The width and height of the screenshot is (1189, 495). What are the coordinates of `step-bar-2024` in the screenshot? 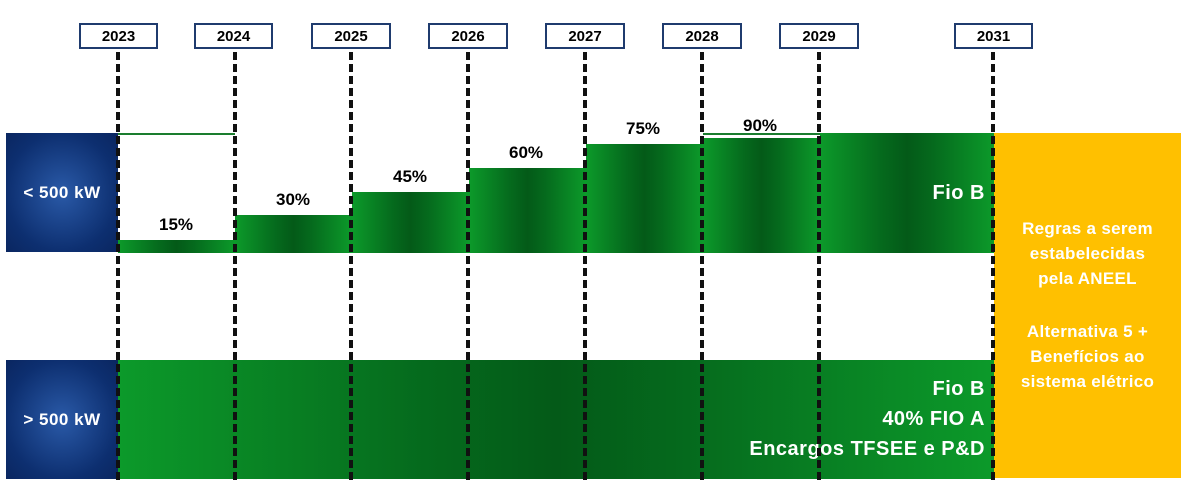 It's located at (293, 234).